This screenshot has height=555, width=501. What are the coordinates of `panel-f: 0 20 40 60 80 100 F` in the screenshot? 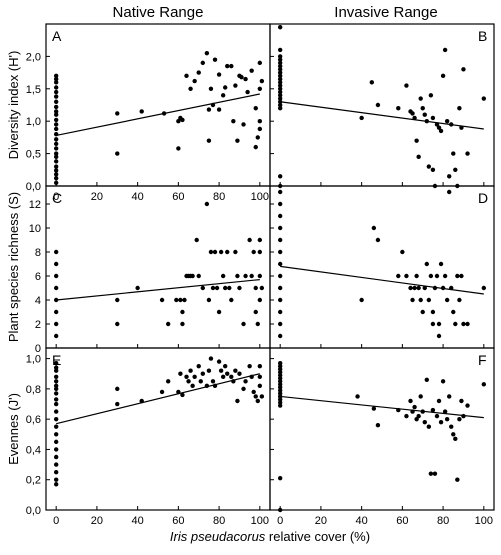 It's located at (382, 437).